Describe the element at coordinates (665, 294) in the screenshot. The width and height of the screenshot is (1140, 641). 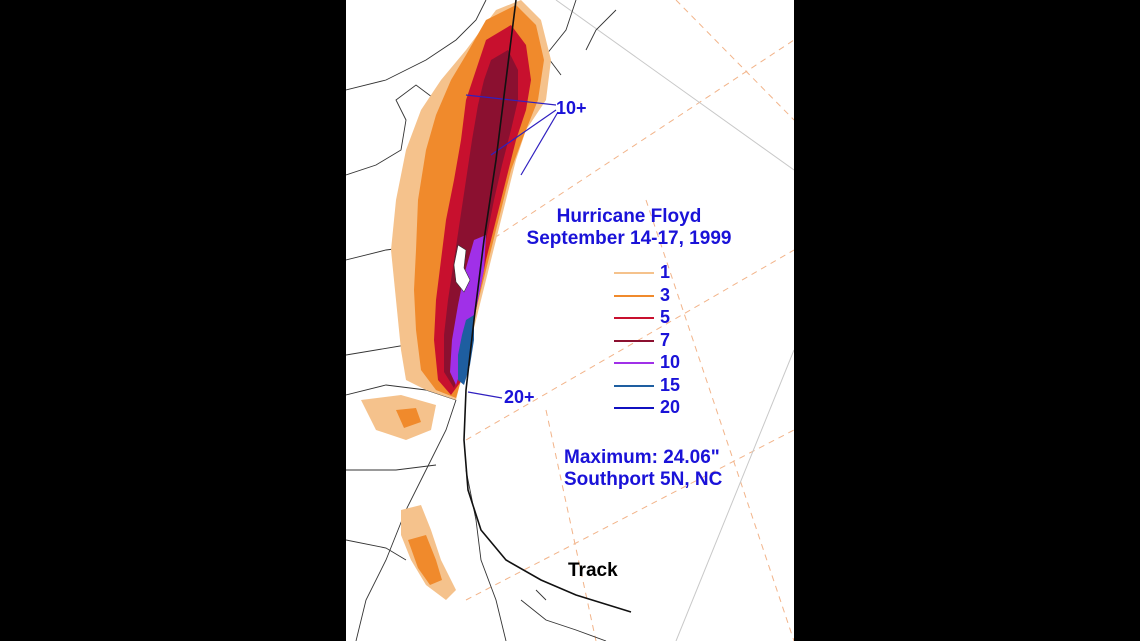
I see `legend-value: 3` at that location.